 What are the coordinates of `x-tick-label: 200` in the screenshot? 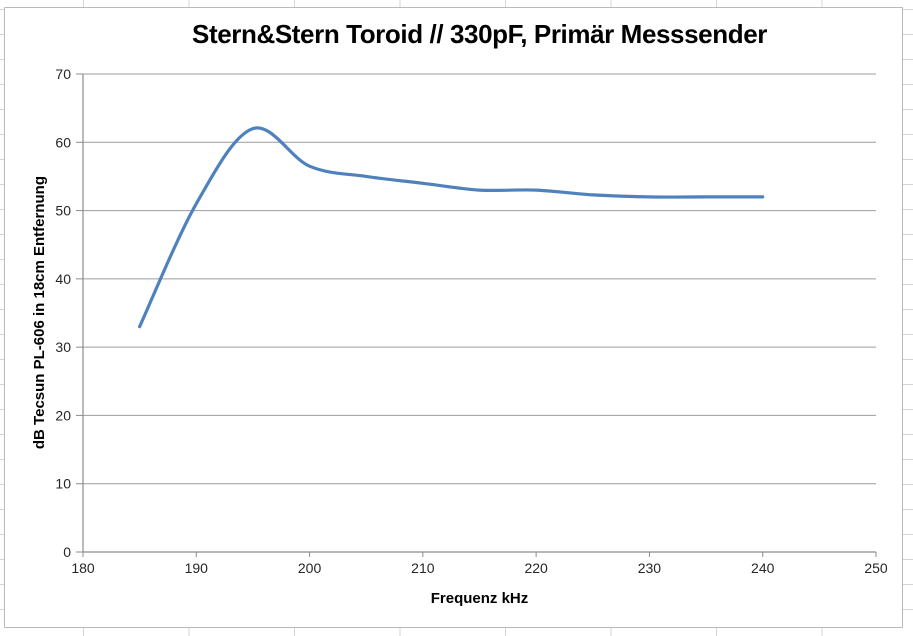 It's located at (310, 568).